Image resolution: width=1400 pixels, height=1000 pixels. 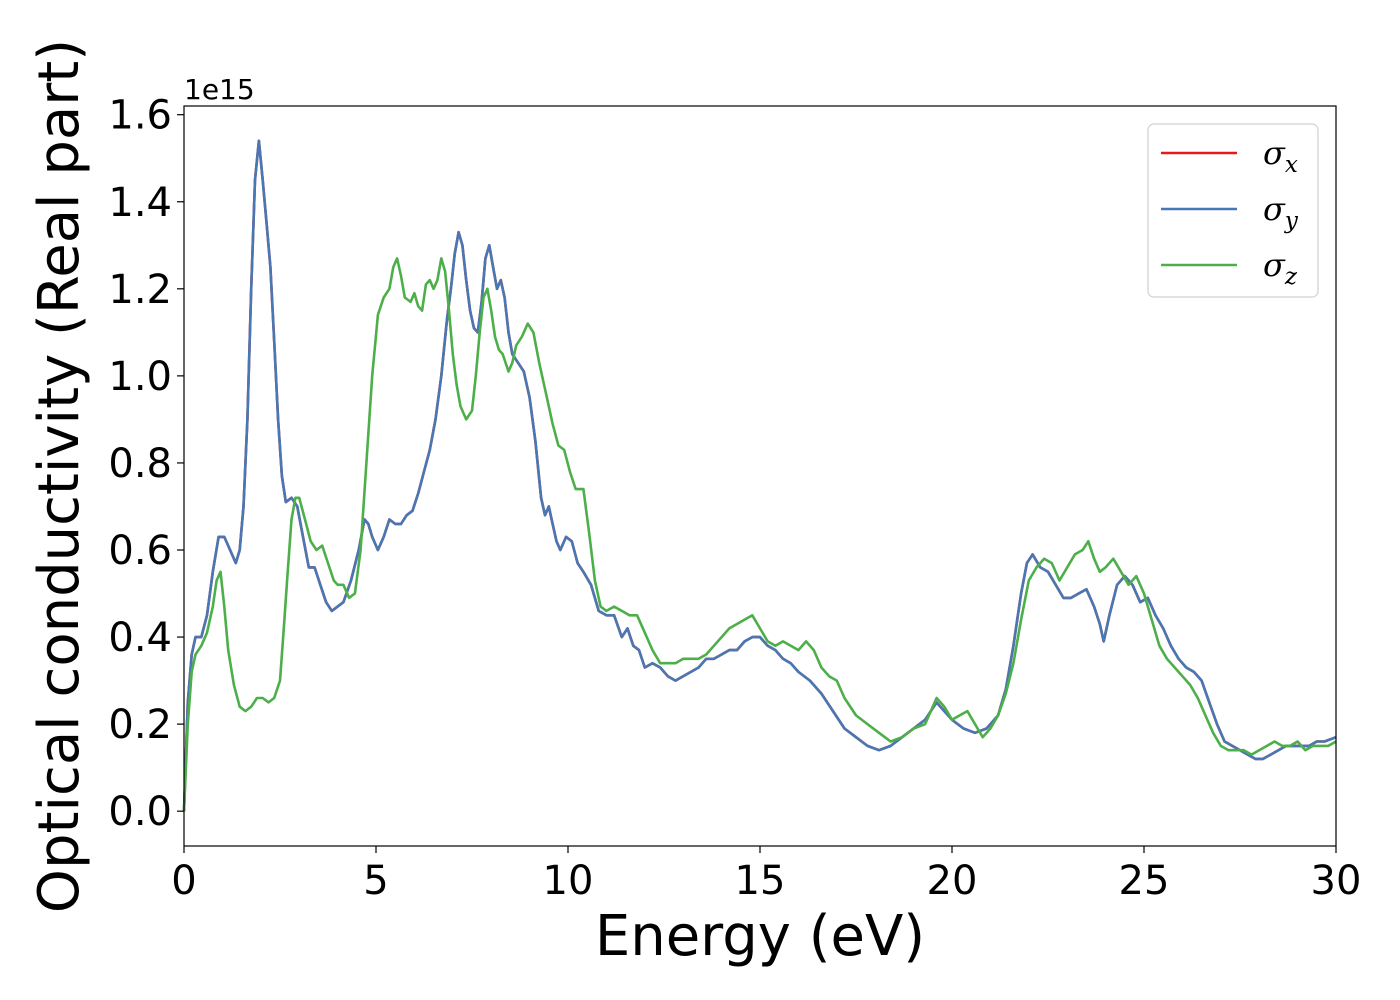 I want to click on y-tick-label: 0.4, so click(x=140, y=638).